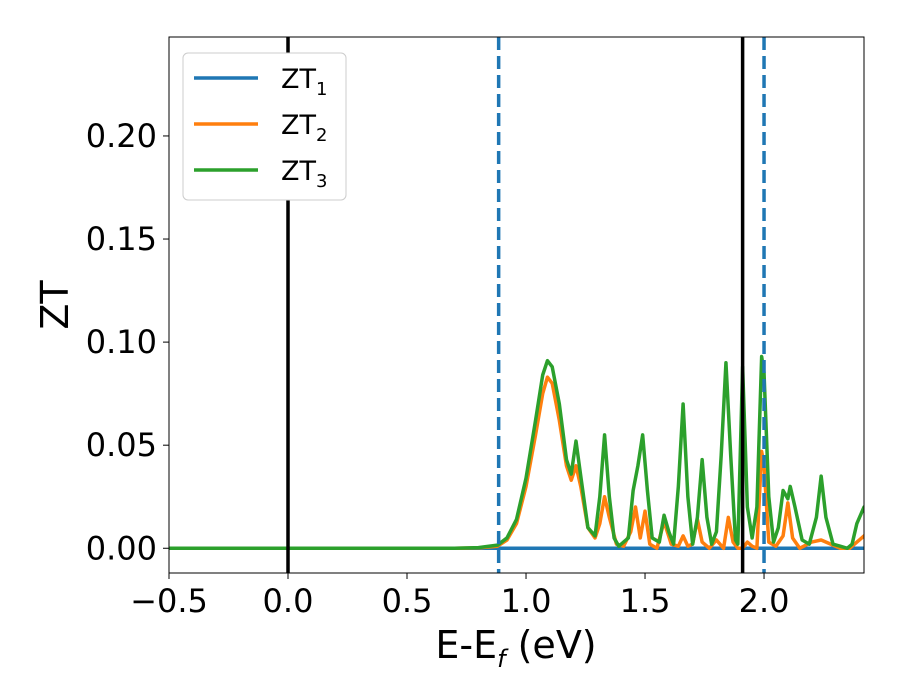 Image resolution: width=900 pixels, height=700 pixels. What do you see at coordinates (764, 601) in the screenshot?
I see `x-tick-label: 2.0` at bounding box center [764, 601].